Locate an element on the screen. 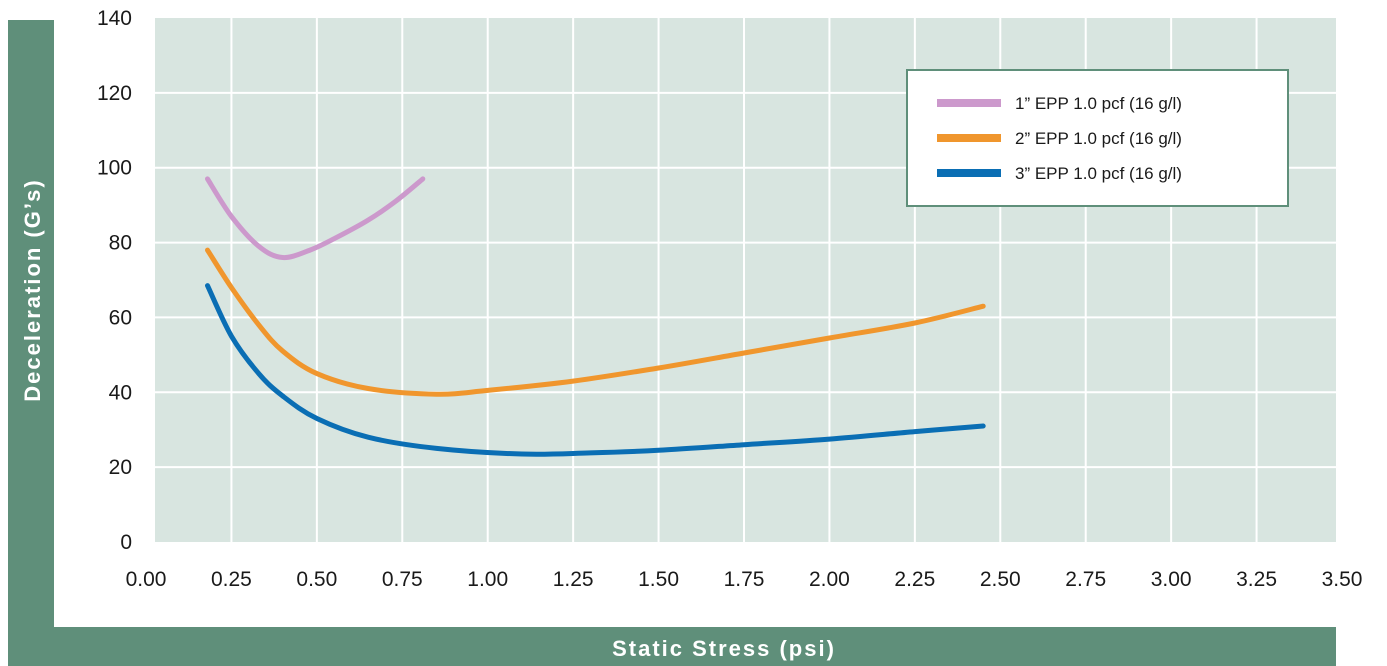 This screenshot has width=1387, height=666. x-tick-label-13: 3.25 is located at coordinates (1256, 579).